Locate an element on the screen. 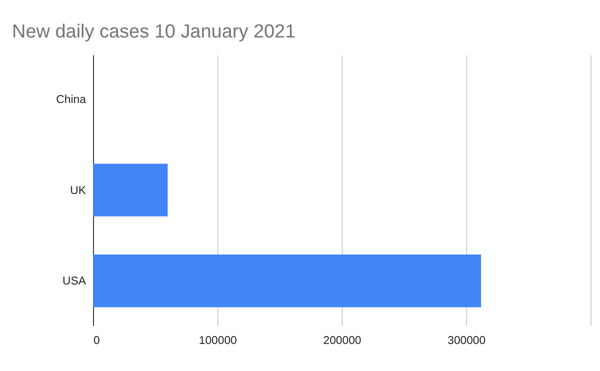 This screenshot has width=600, height=371. x-tick-label: 200000 is located at coordinates (342, 340).